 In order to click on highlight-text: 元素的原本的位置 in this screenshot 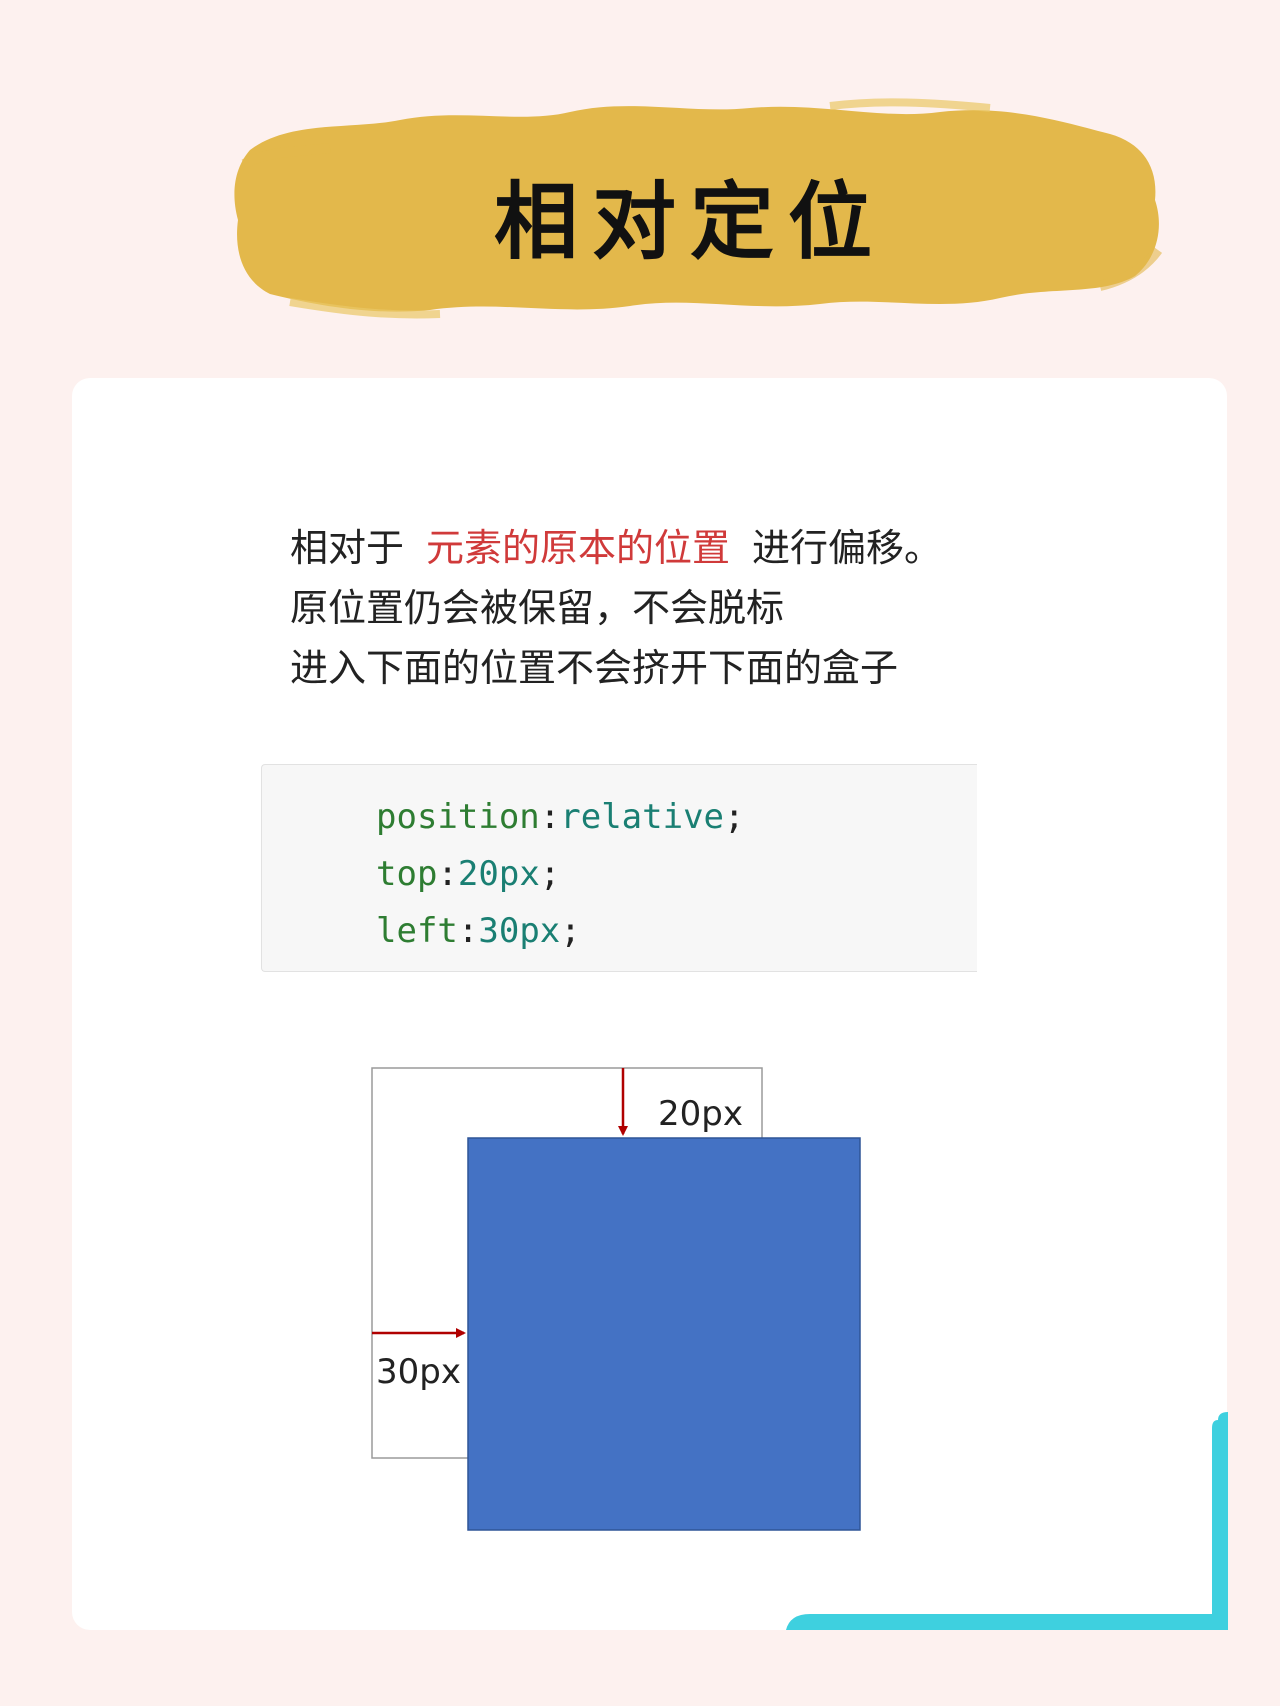, I will do `click(578, 548)`.